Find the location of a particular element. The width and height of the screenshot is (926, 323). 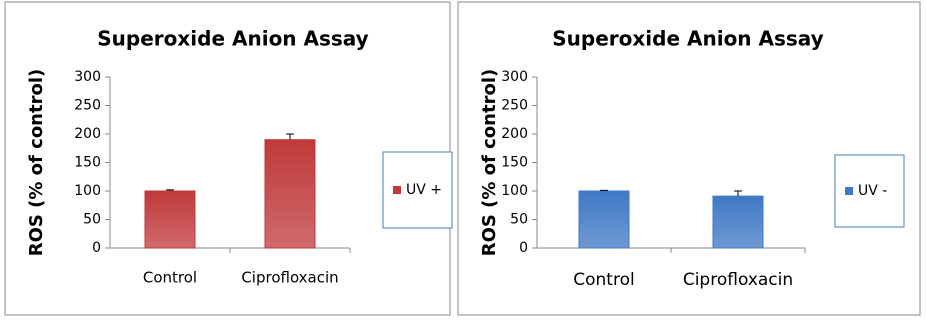

legend-label: UV - is located at coordinates (872, 191).